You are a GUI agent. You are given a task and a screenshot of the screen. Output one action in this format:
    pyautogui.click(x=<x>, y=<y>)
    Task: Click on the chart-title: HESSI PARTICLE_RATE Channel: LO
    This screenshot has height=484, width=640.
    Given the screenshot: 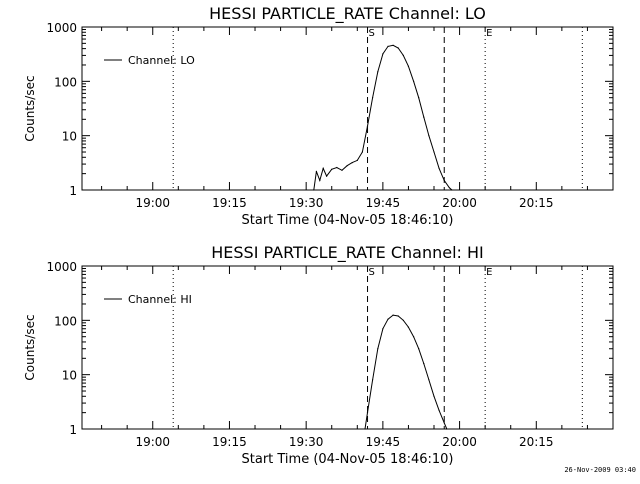 What is the action you would take?
    pyautogui.click(x=347, y=14)
    